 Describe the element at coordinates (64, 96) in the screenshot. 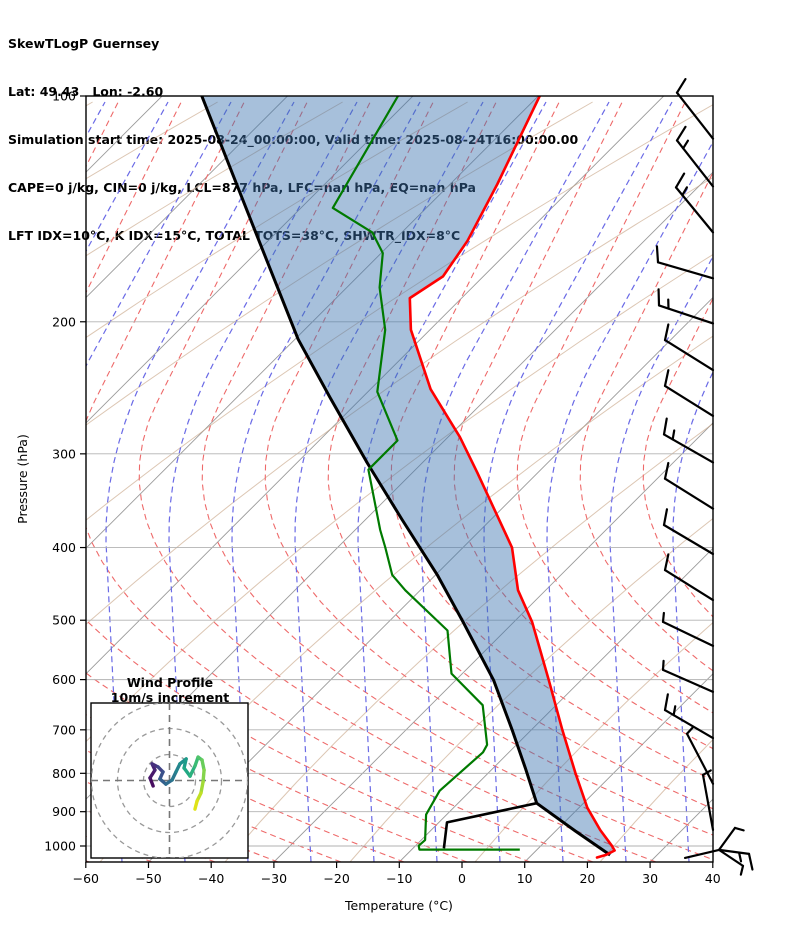

I see `y-tick-label: 100` at that location.